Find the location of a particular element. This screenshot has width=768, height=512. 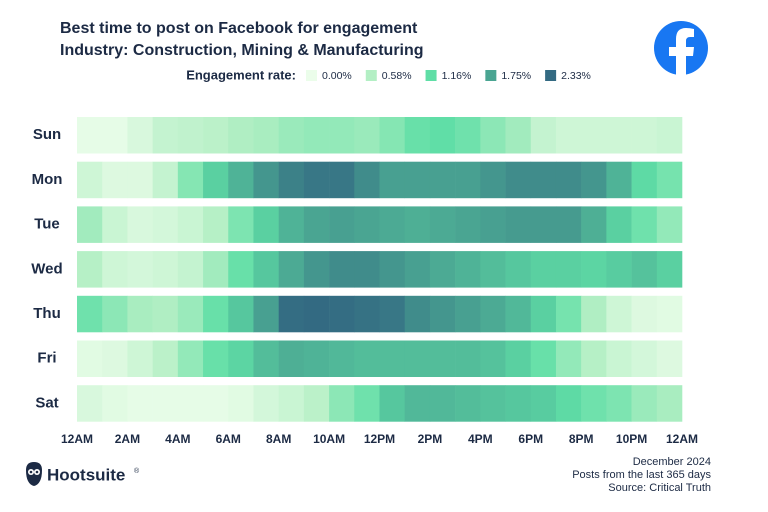

x-tick-label: 10PM is located at coordinates (631, 439).